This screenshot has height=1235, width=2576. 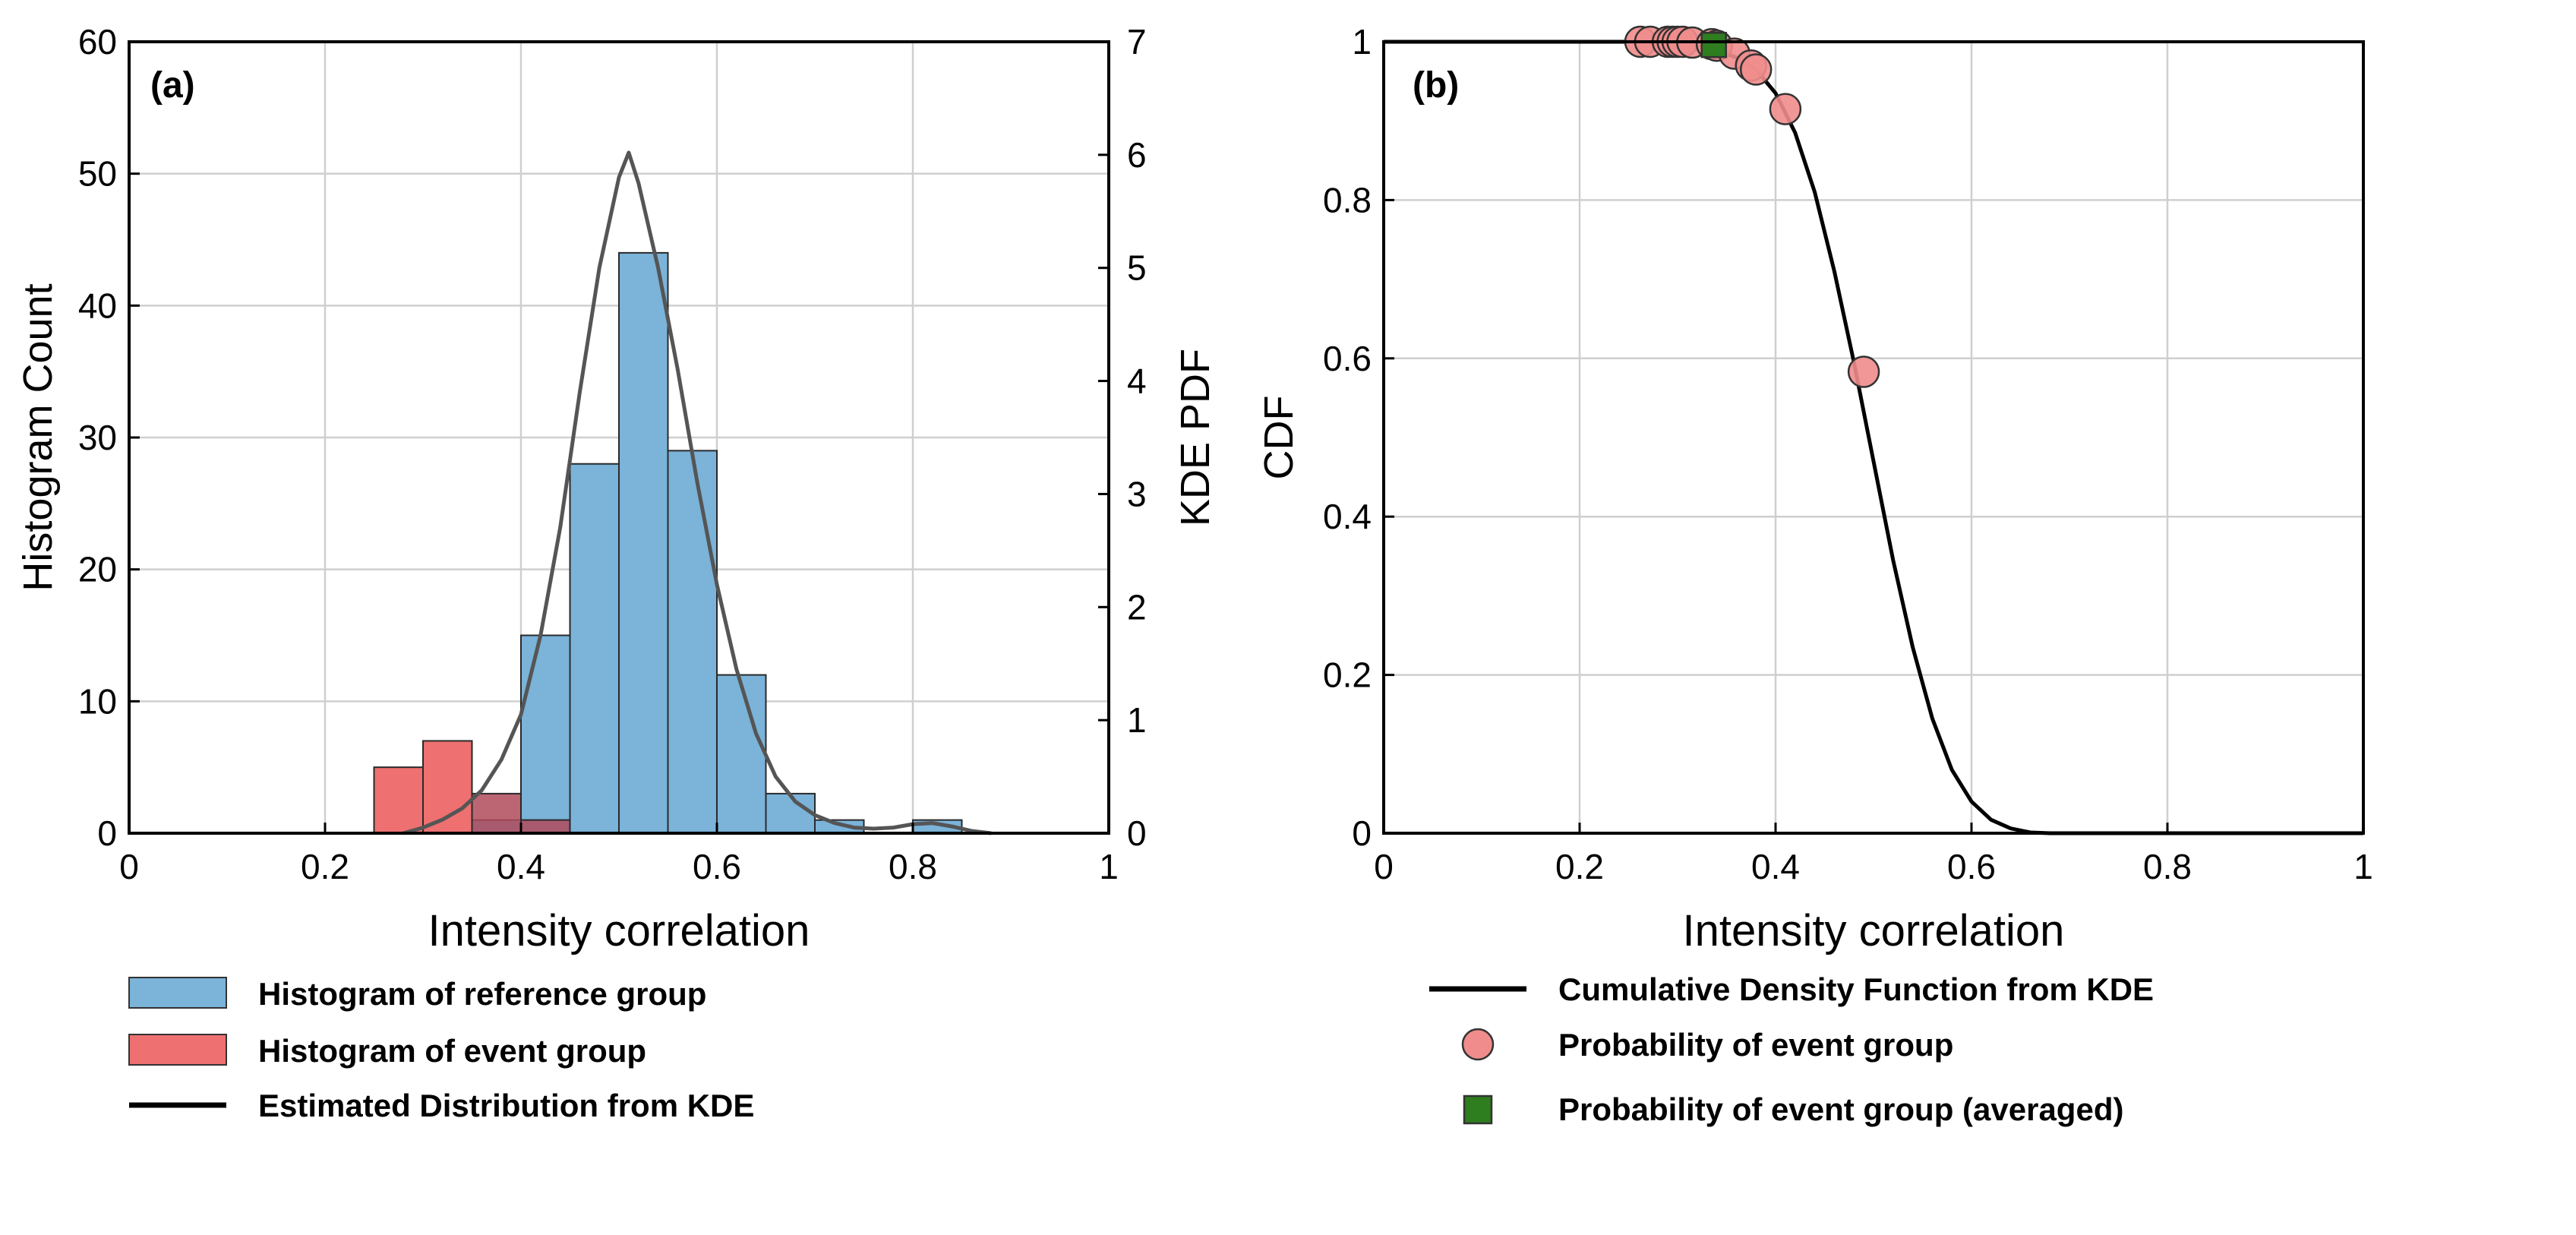 I want to click on panel-b-y-tick-label: 0.6, so click(x=1347, y=359).